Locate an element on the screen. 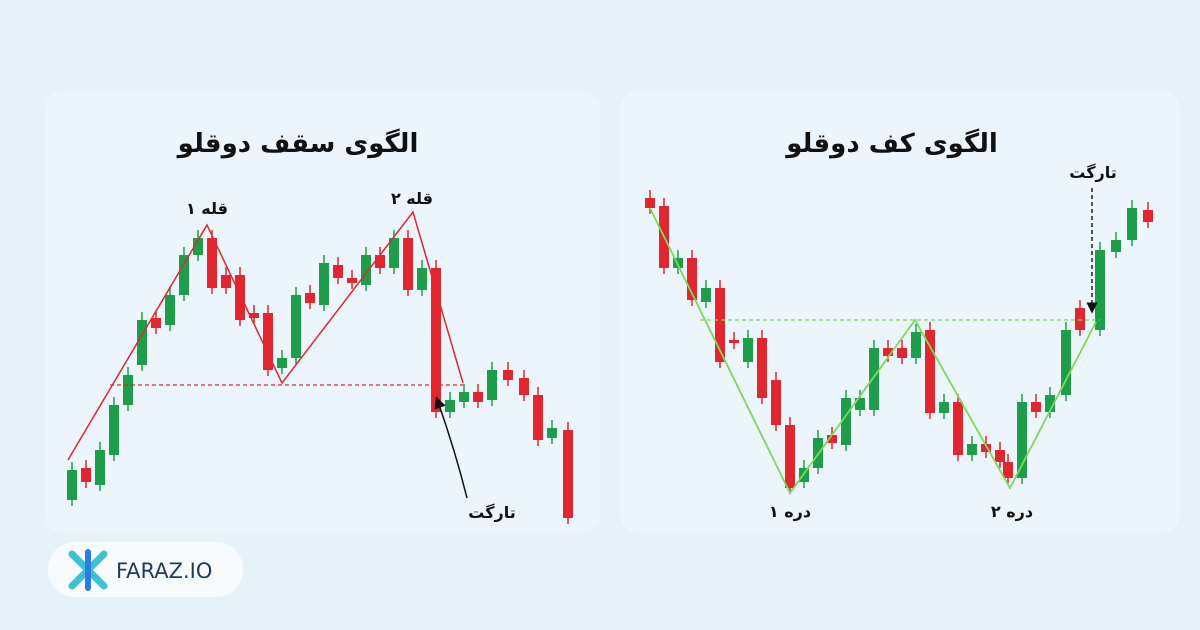  left-title: الگوی سقف دوقلو is located at coordinates (297, 143).